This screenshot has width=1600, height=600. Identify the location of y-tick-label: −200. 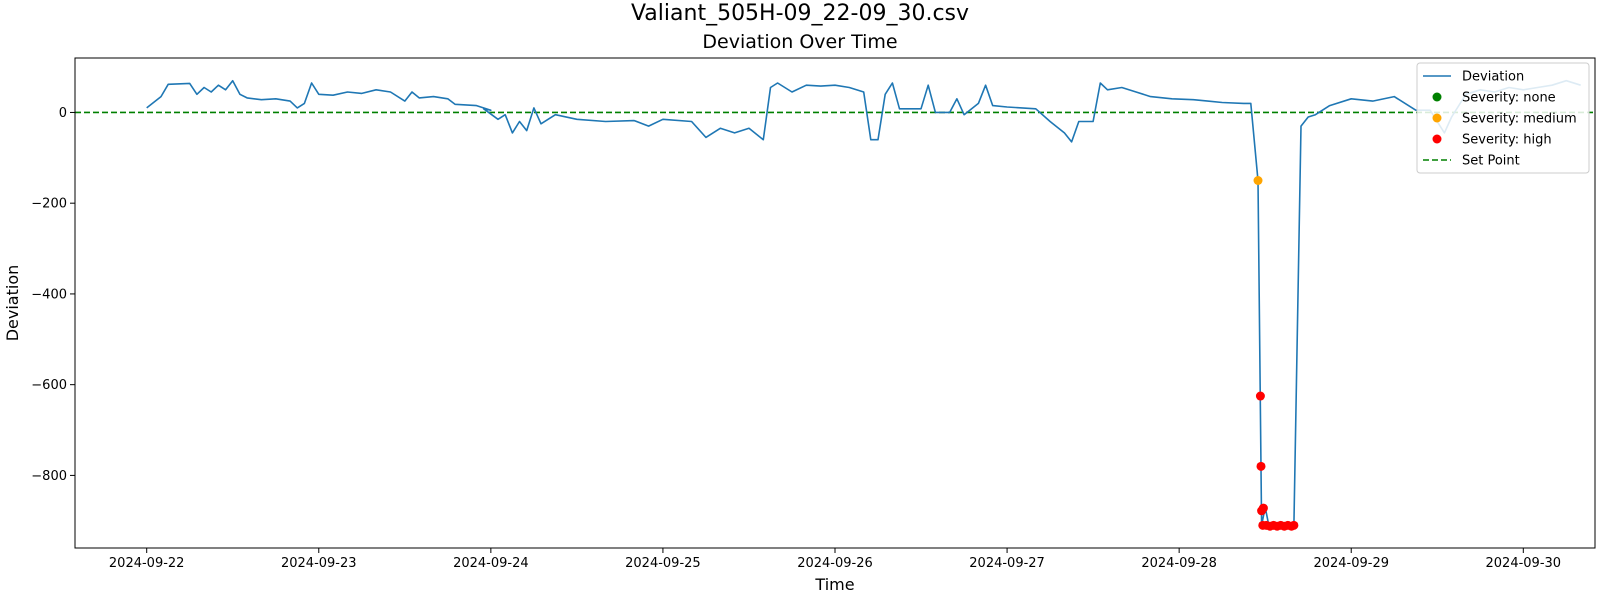
(49, 204).